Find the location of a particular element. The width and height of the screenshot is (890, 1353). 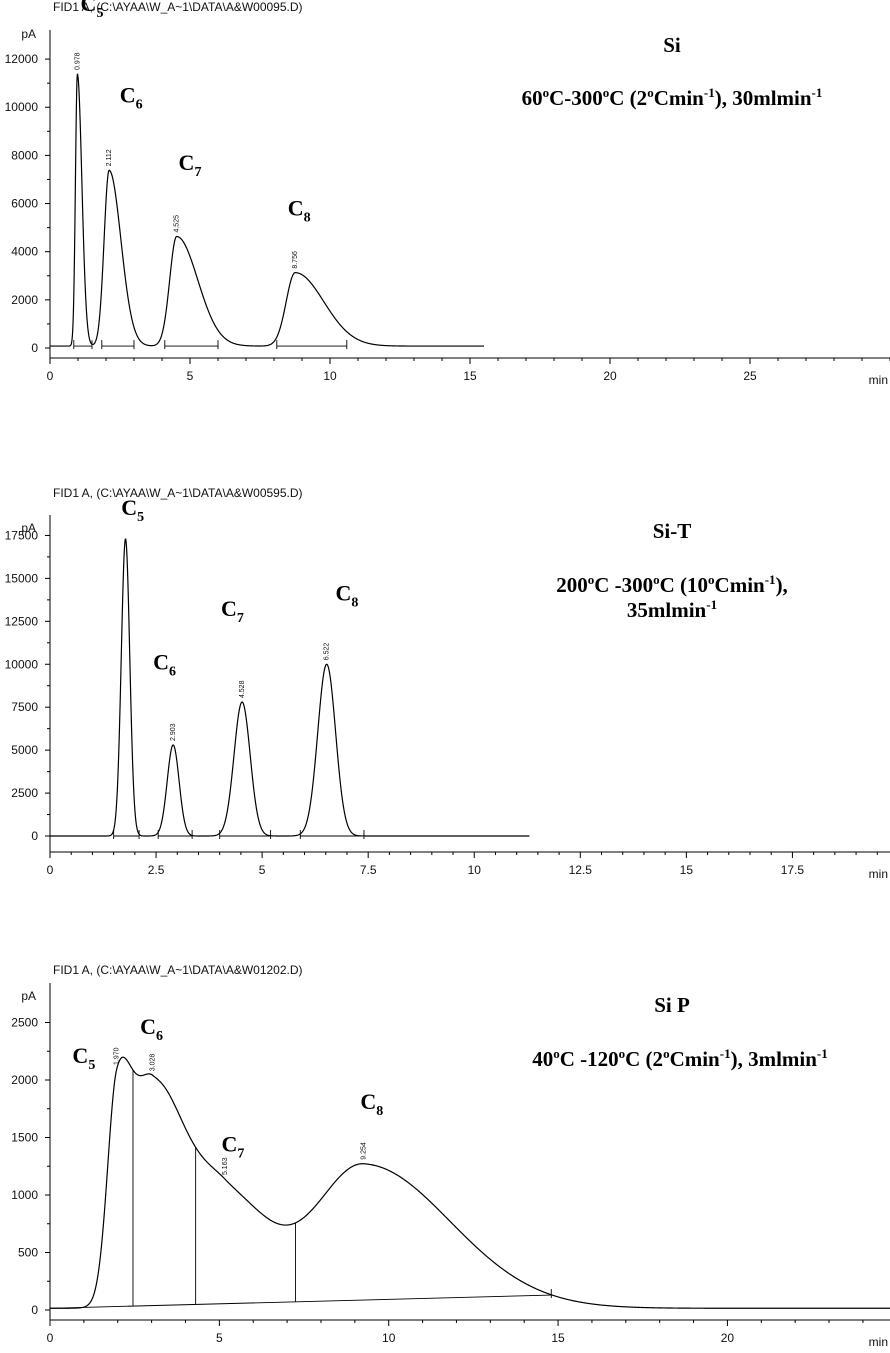

conditions-text: C -120 is located at coordinates (589, 1059).